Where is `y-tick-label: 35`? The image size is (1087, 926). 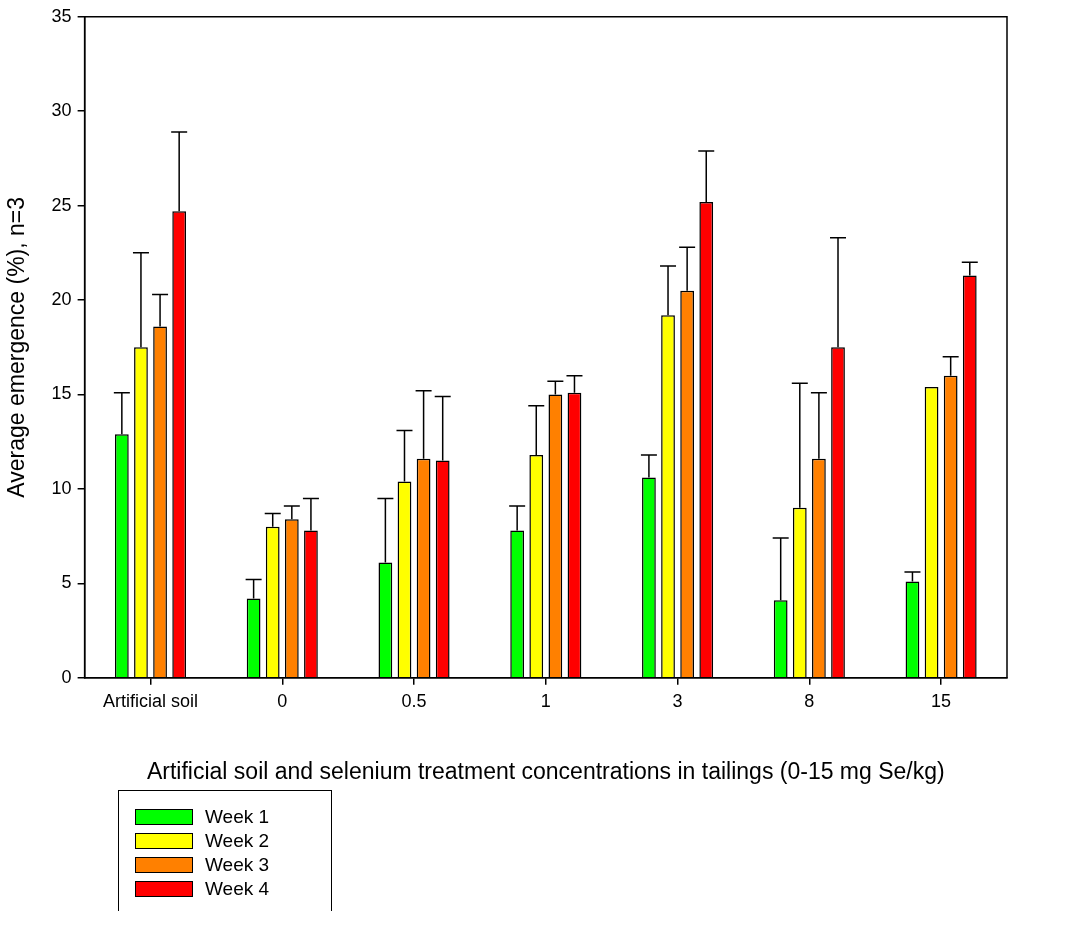
y-tick-label: 35 is located at coordinates (61, 15).